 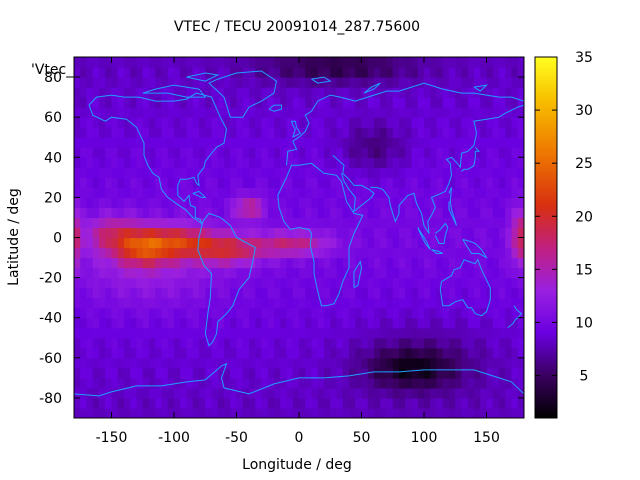 What do you see at coordinates (441, 233) in the screenshot?
I see `coastline-path` at bounding box center [441, 233].